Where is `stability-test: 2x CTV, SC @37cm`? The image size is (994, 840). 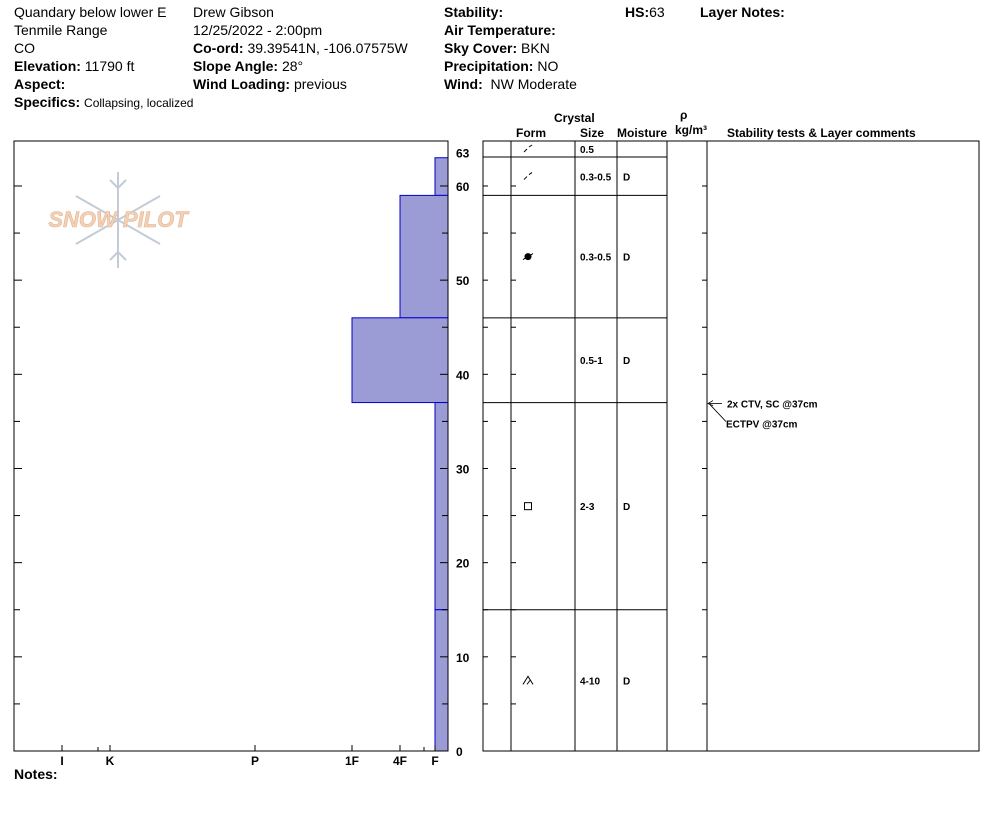
stability-test: 2x CTV, SC @37cm is located at coordinates (772, 405).